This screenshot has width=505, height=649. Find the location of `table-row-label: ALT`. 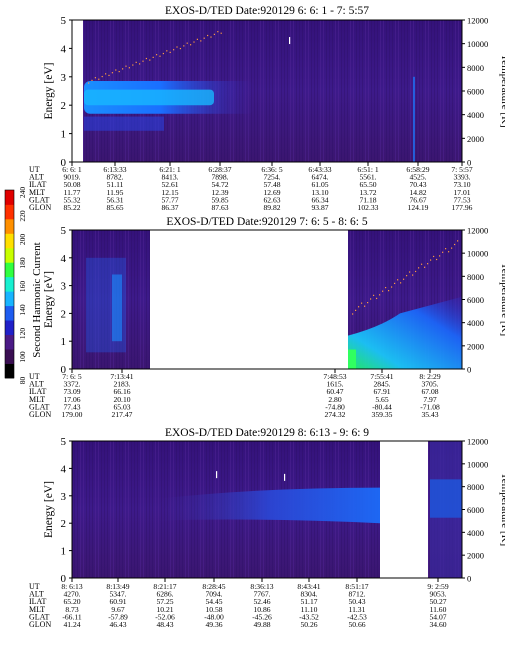

table-row-label: ALT is located at coordinates (36, 384).